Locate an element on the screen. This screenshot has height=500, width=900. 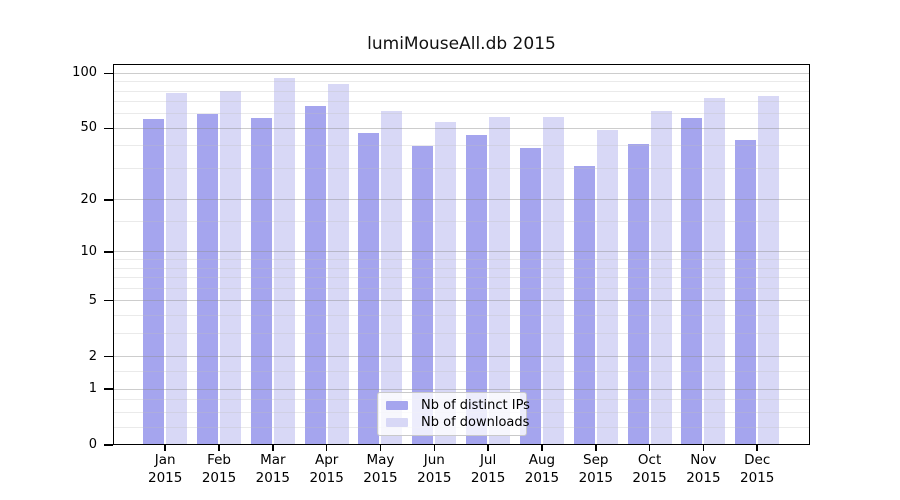
x-tick-mark-jan is located at coordinates (165, 448).